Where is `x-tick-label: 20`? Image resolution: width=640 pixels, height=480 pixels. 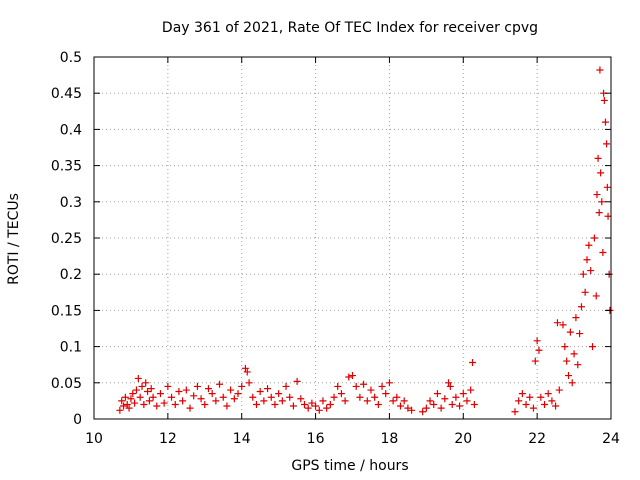
x-tick-label: 20 is located at coordinates (463, 439).